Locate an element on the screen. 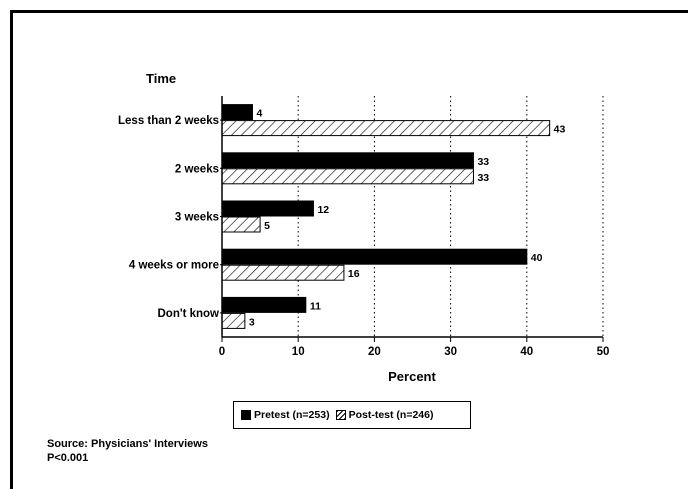 The height and width of the screenshot is (489, 688). x-tick-label: 40 is located at coordinates (526, 352).